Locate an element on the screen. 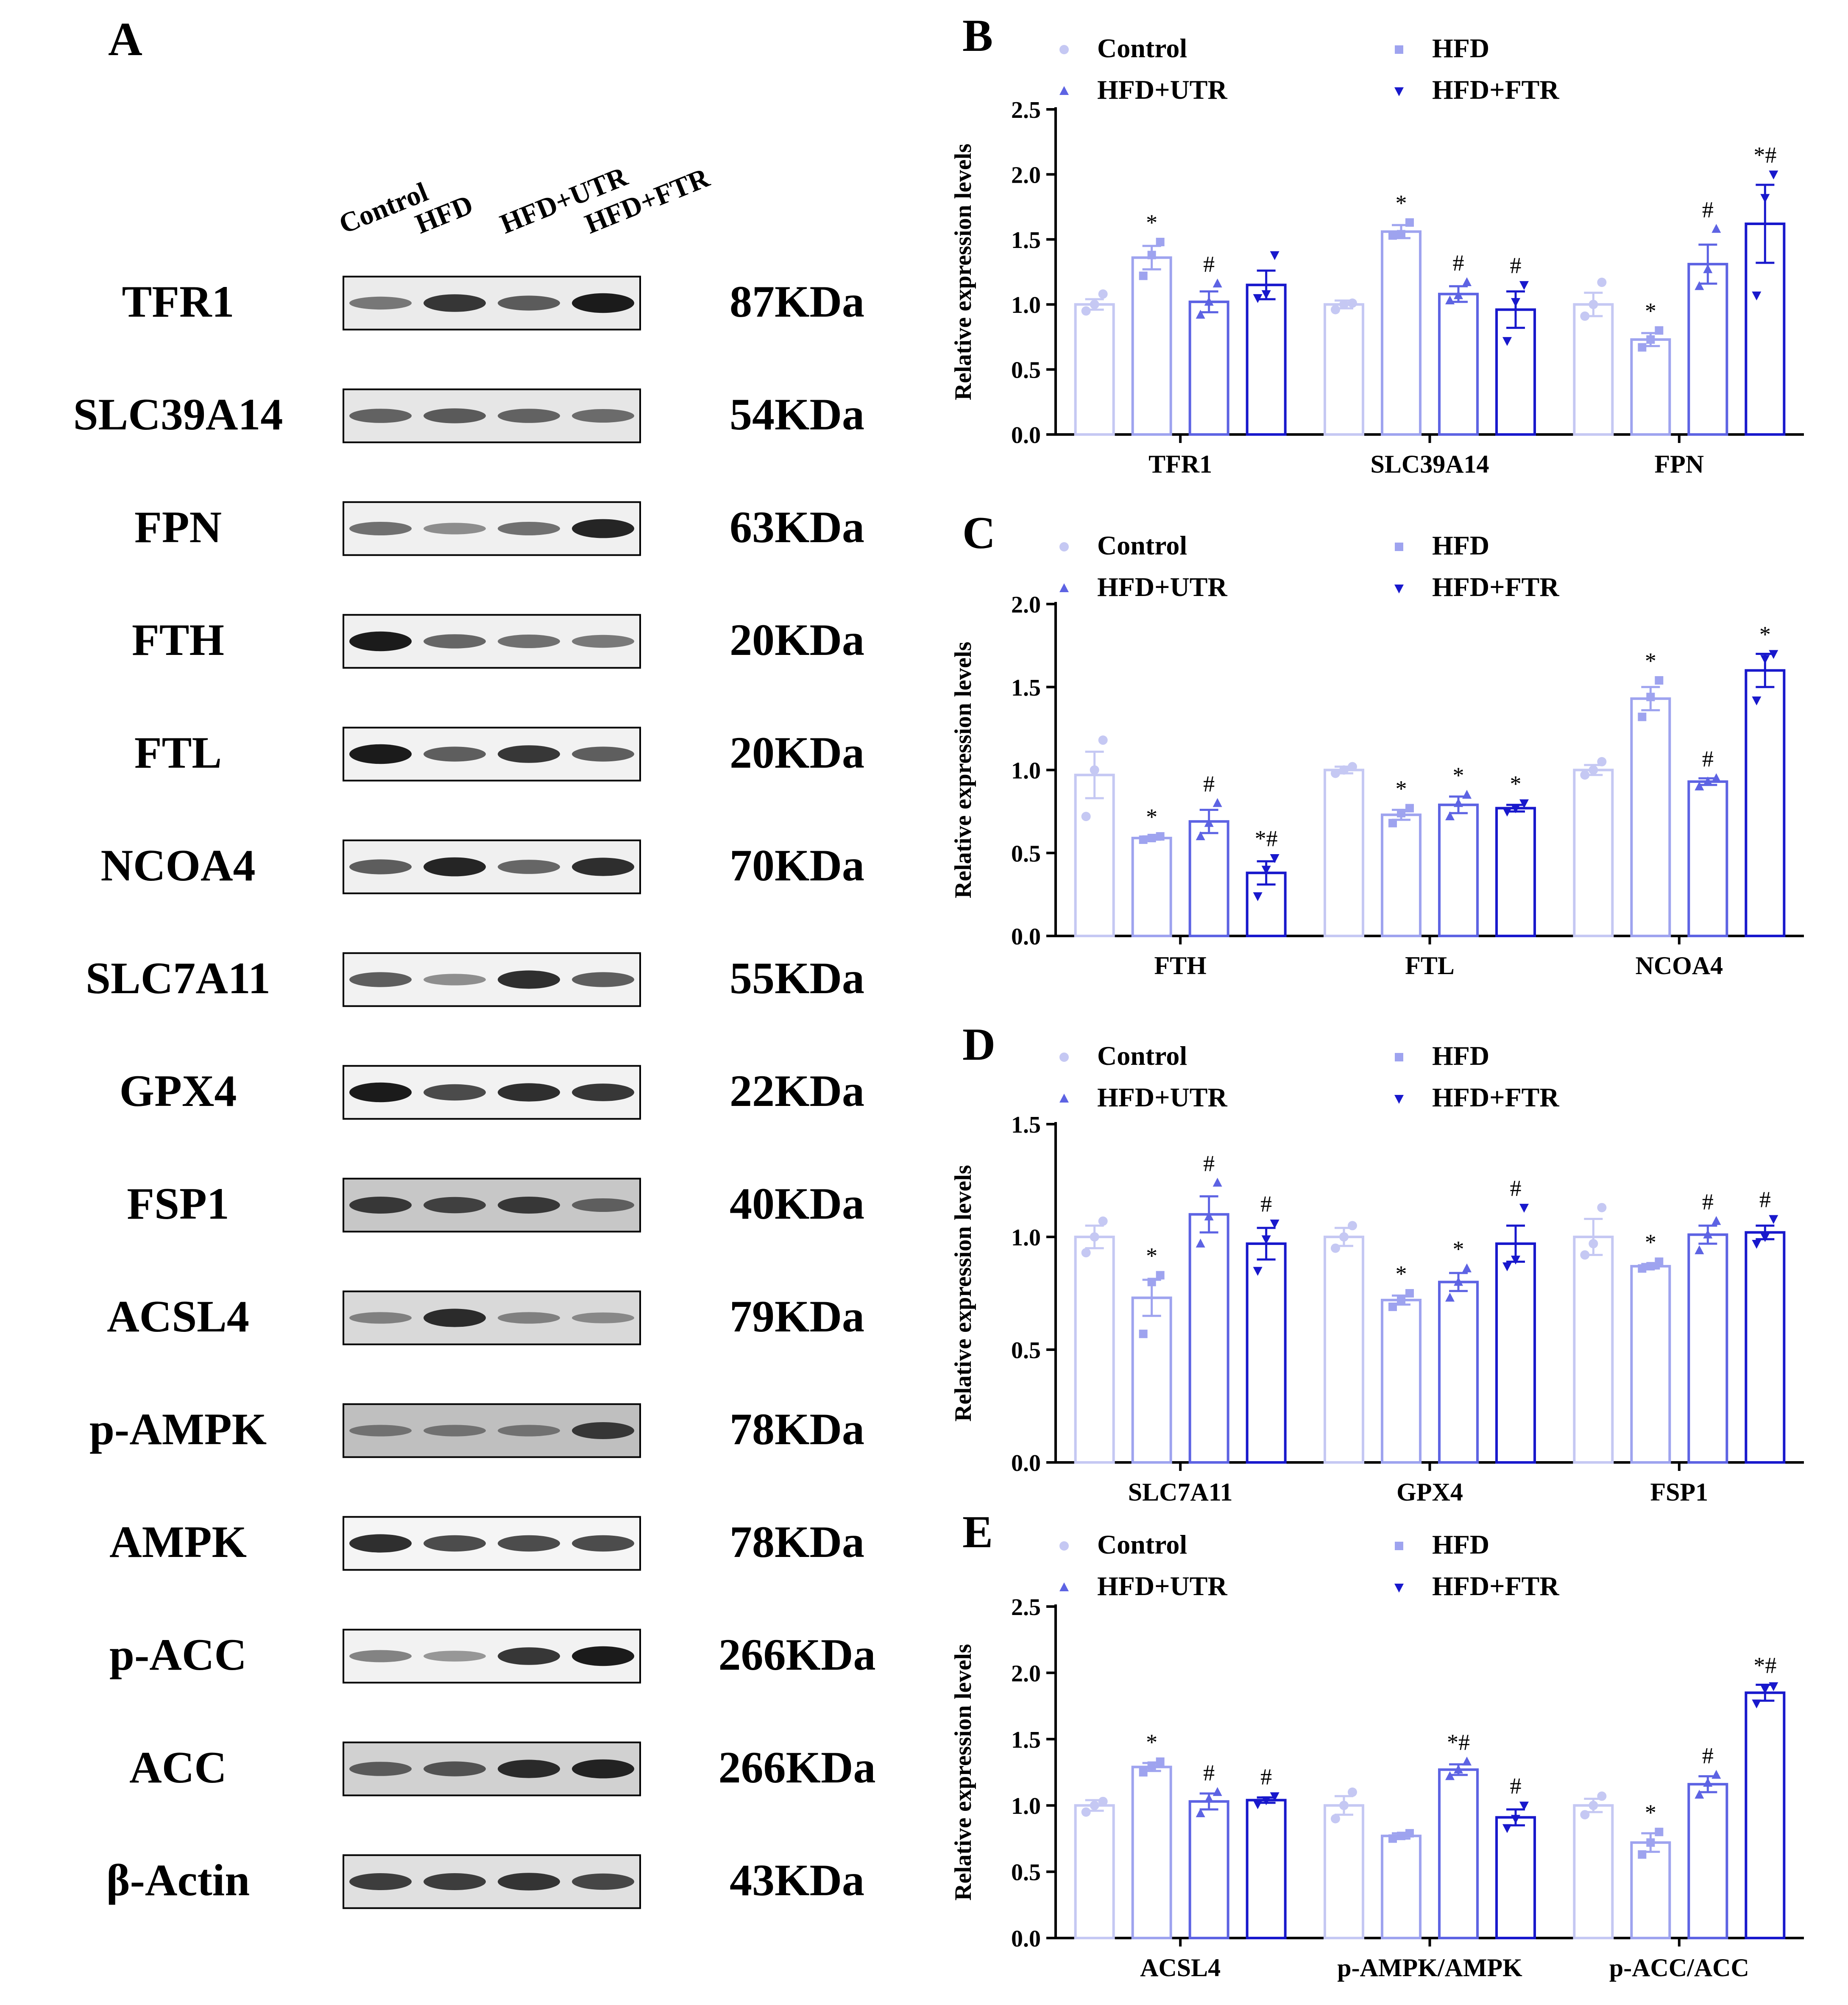 Image resolution: width=1848 pixels, height=2005 pixels. legend-item-hfd-utr: HFD+UTR is located at coordinates (1143, 90).